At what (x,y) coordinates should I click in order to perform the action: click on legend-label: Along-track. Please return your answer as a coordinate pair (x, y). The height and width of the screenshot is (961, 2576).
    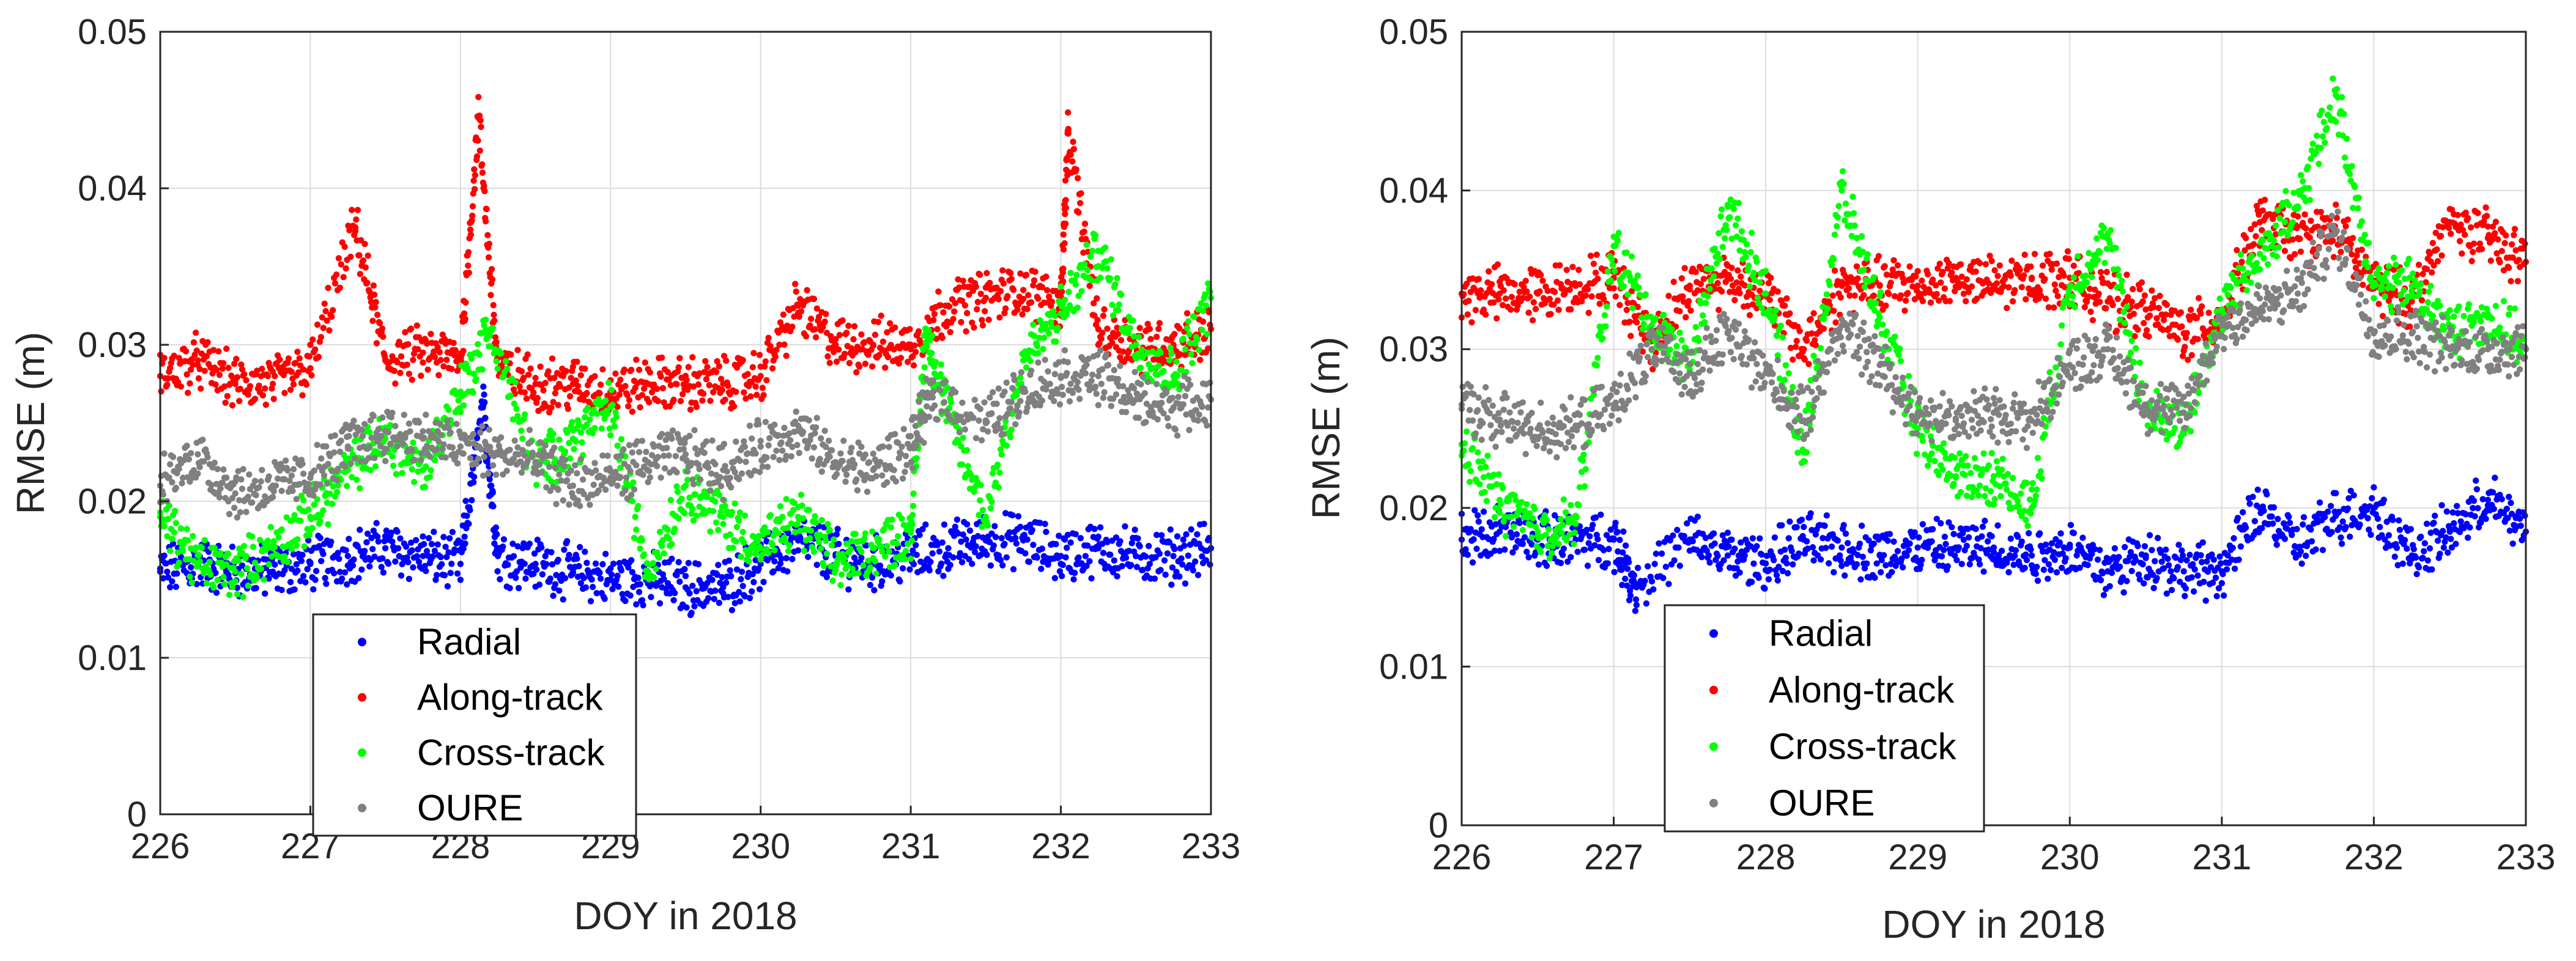
    Looking at the image, I should click on (510, 697).